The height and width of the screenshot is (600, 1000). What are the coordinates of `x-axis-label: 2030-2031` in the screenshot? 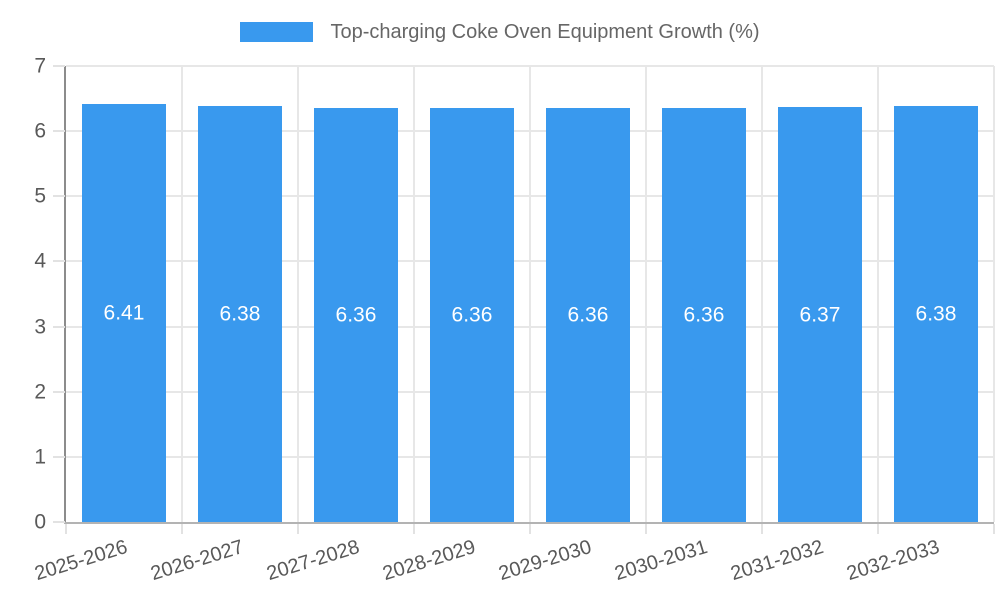 It's located at (661, 561).